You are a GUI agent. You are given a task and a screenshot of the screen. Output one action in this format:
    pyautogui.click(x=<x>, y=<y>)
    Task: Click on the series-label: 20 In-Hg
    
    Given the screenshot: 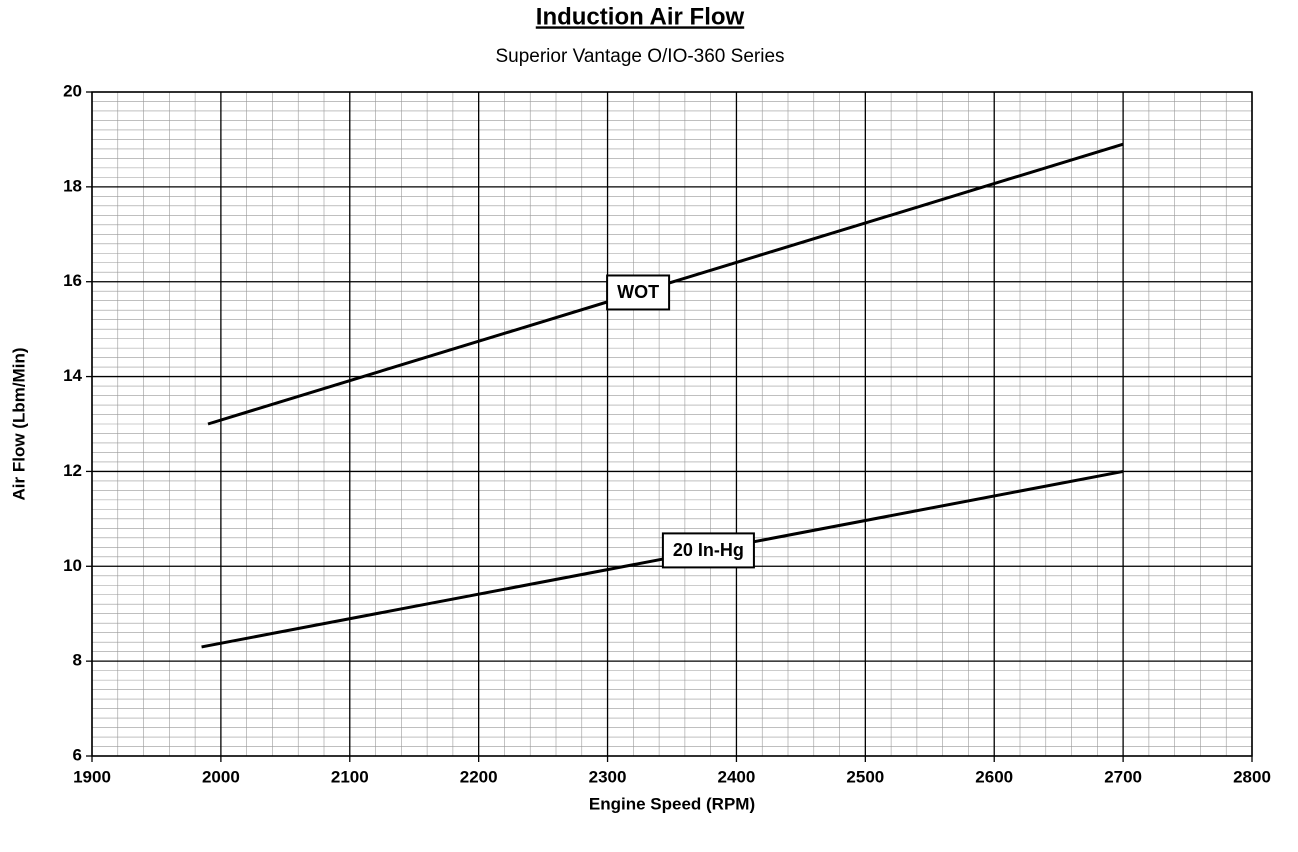 What is the action you would take?
    pyautogui.click(x=708, y=550)
    